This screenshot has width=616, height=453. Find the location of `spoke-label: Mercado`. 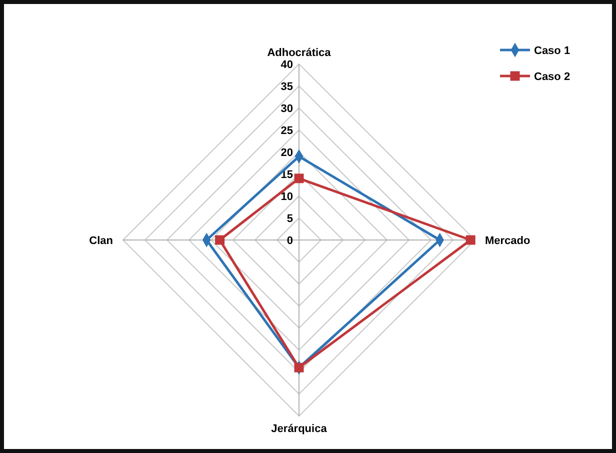

spoke-label: Mercado is located at coordinates (508, 241).